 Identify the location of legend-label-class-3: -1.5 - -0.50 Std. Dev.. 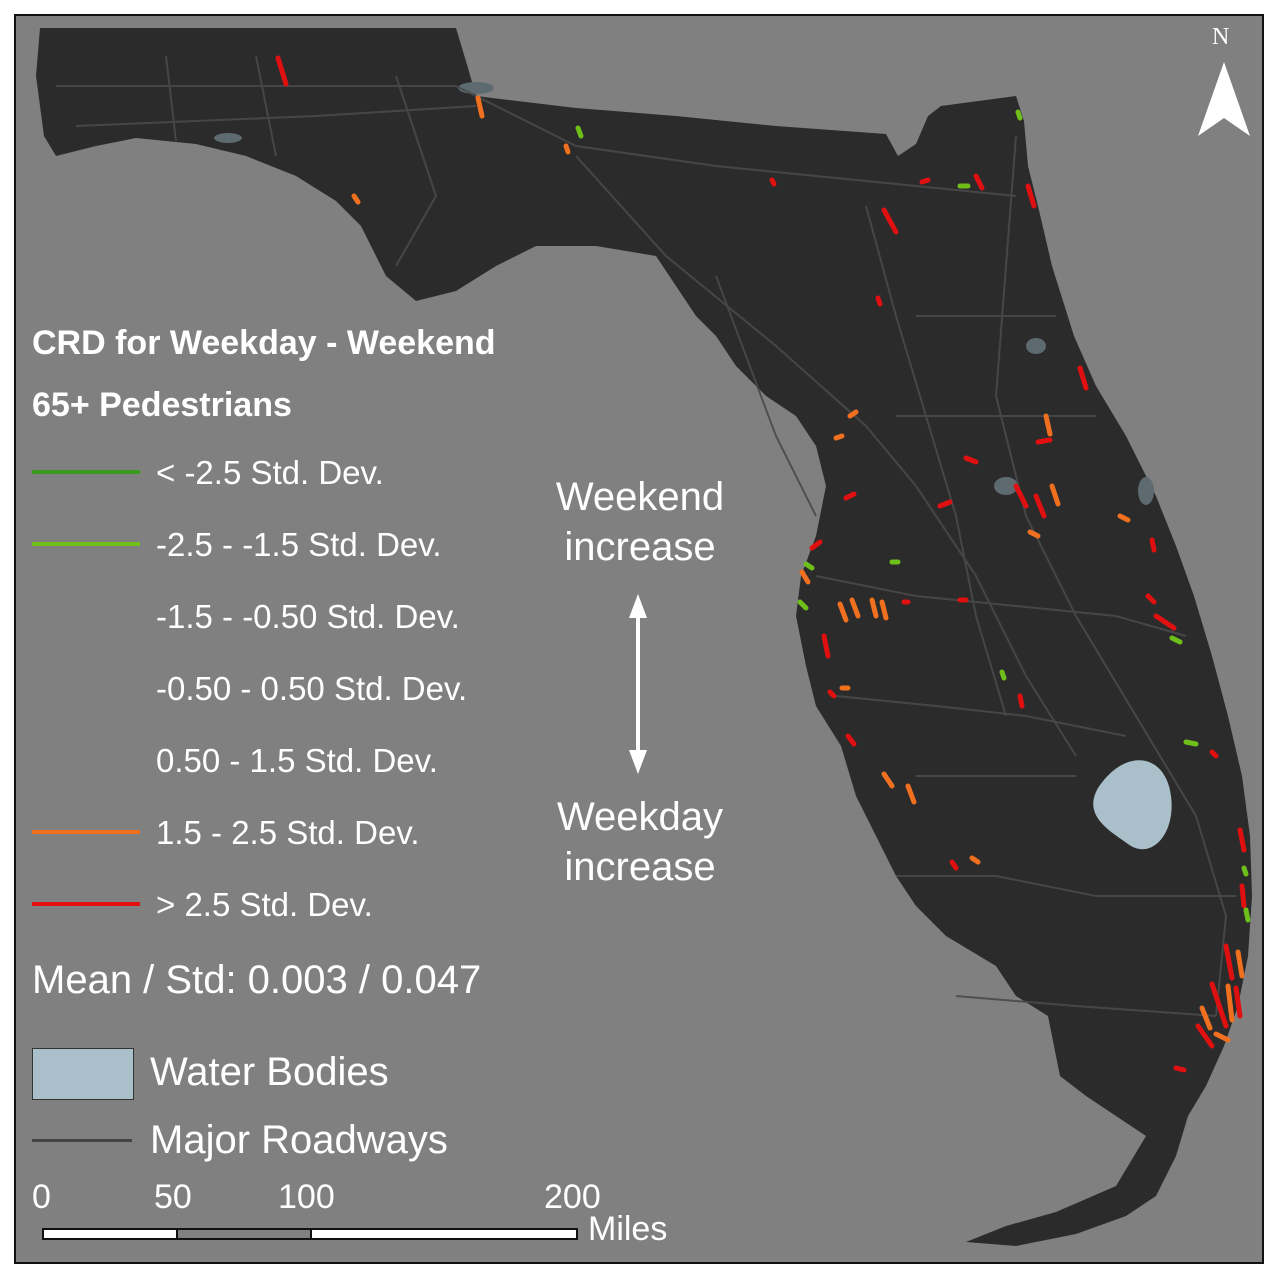
(308, 616).